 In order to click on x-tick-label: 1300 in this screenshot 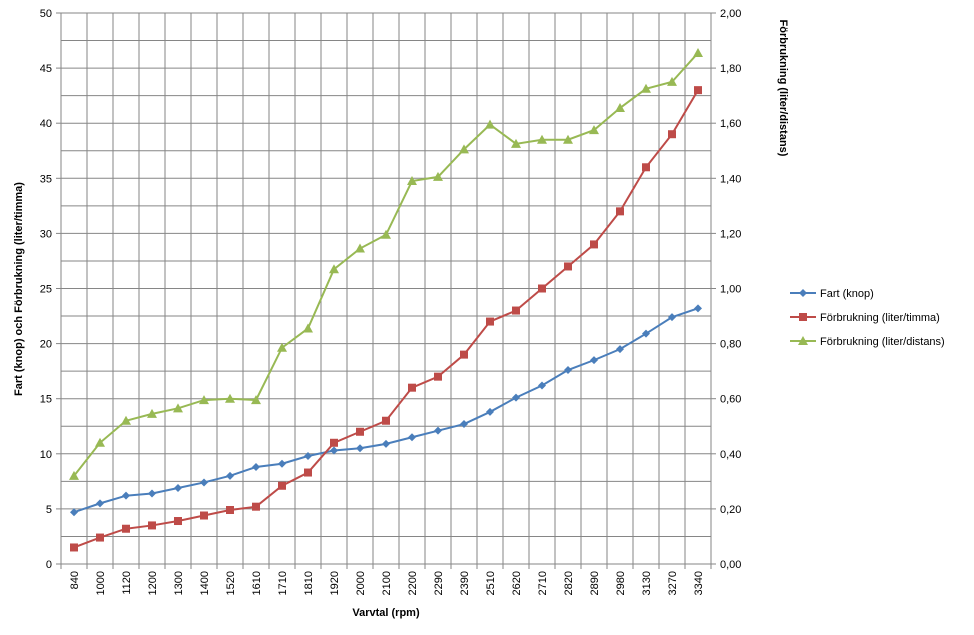, I will do `click(179, 583)`.